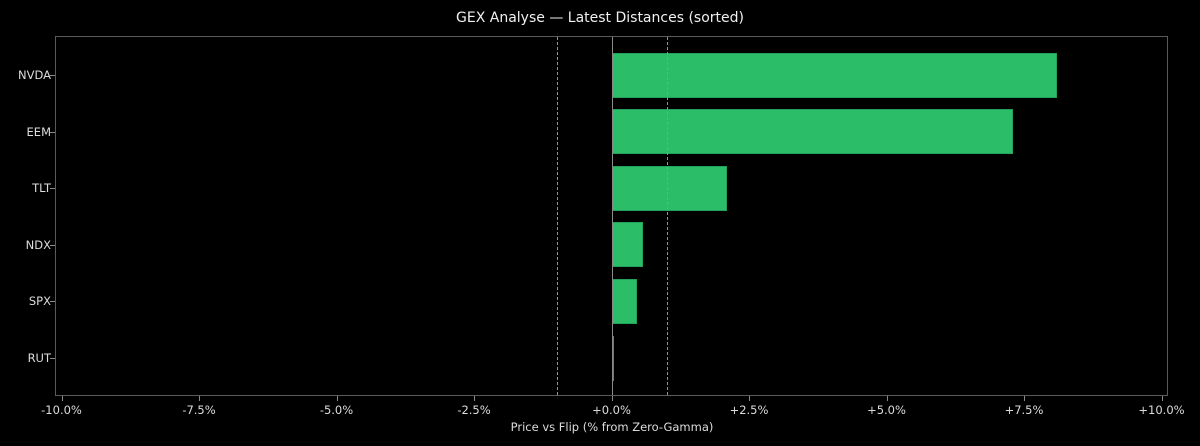 The width and height of the screenshot is (1200, 446). I want to click on x-axis-title: Price vs Flip (% from Zero-Gamma), so click(612, 427).